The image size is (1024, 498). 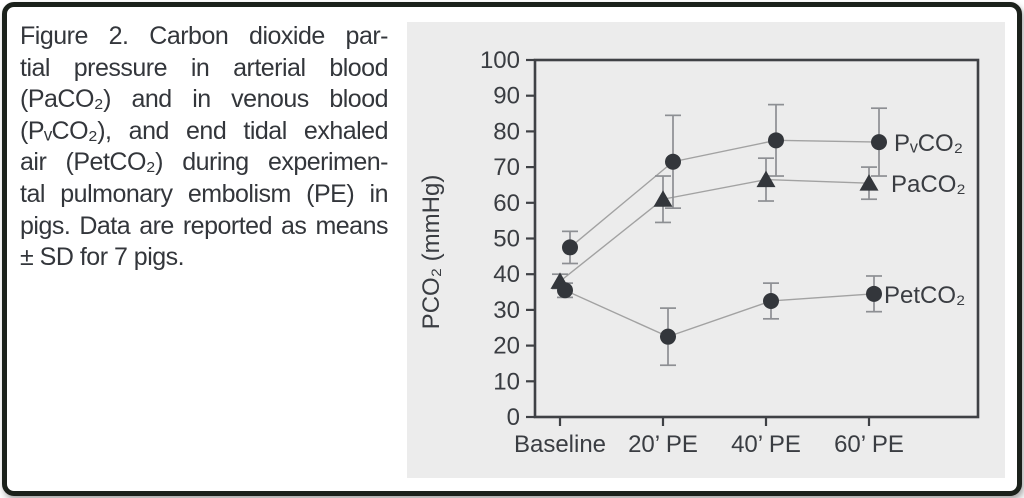 What do you see at coordinates (928, 184) in the screenshot?
I see `series-label: PaCO₂` at bounding box center [928, 184].